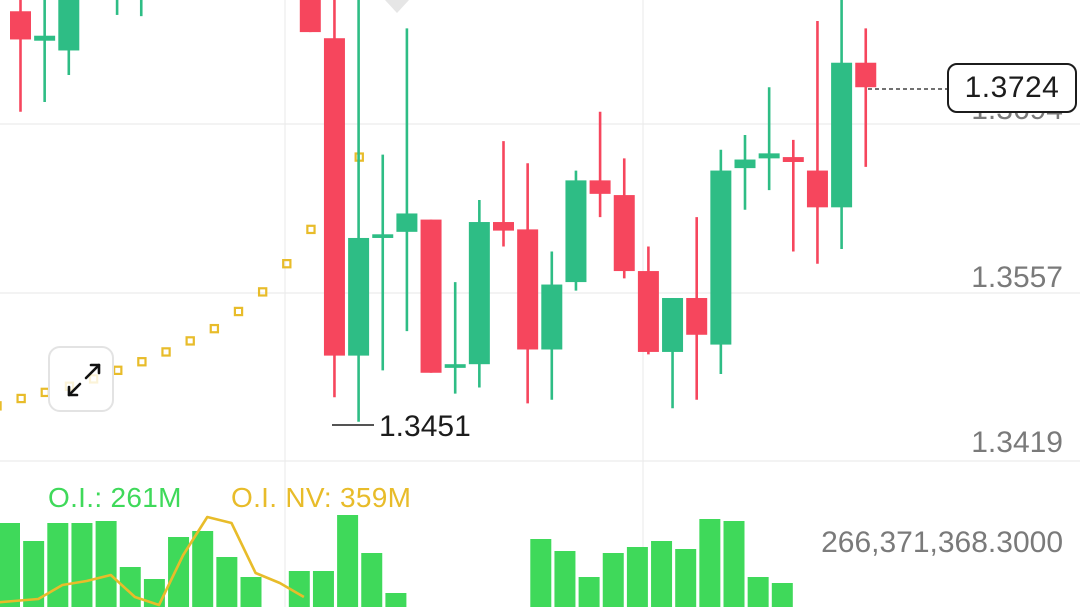 The image size is (1080, 612). I want to click on oi-label: O.I.: 261M, so click(115, 497).